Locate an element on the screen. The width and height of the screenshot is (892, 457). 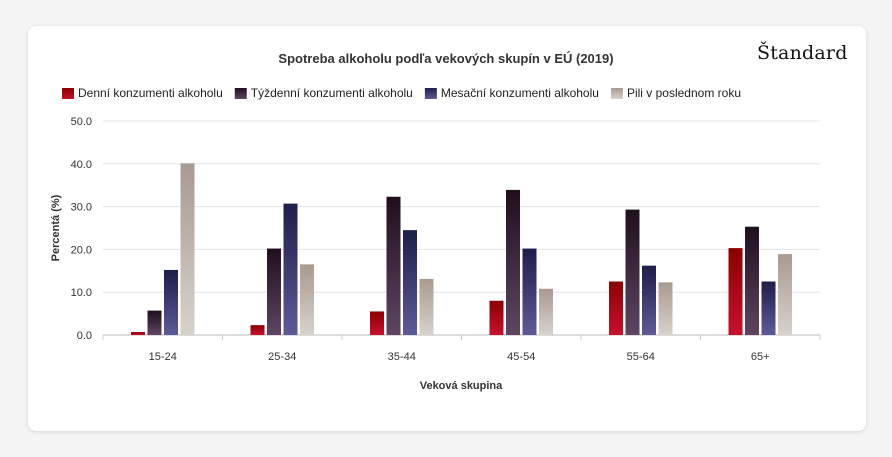
y-tick-label: 20.0 is located at coordinates (81, 250).